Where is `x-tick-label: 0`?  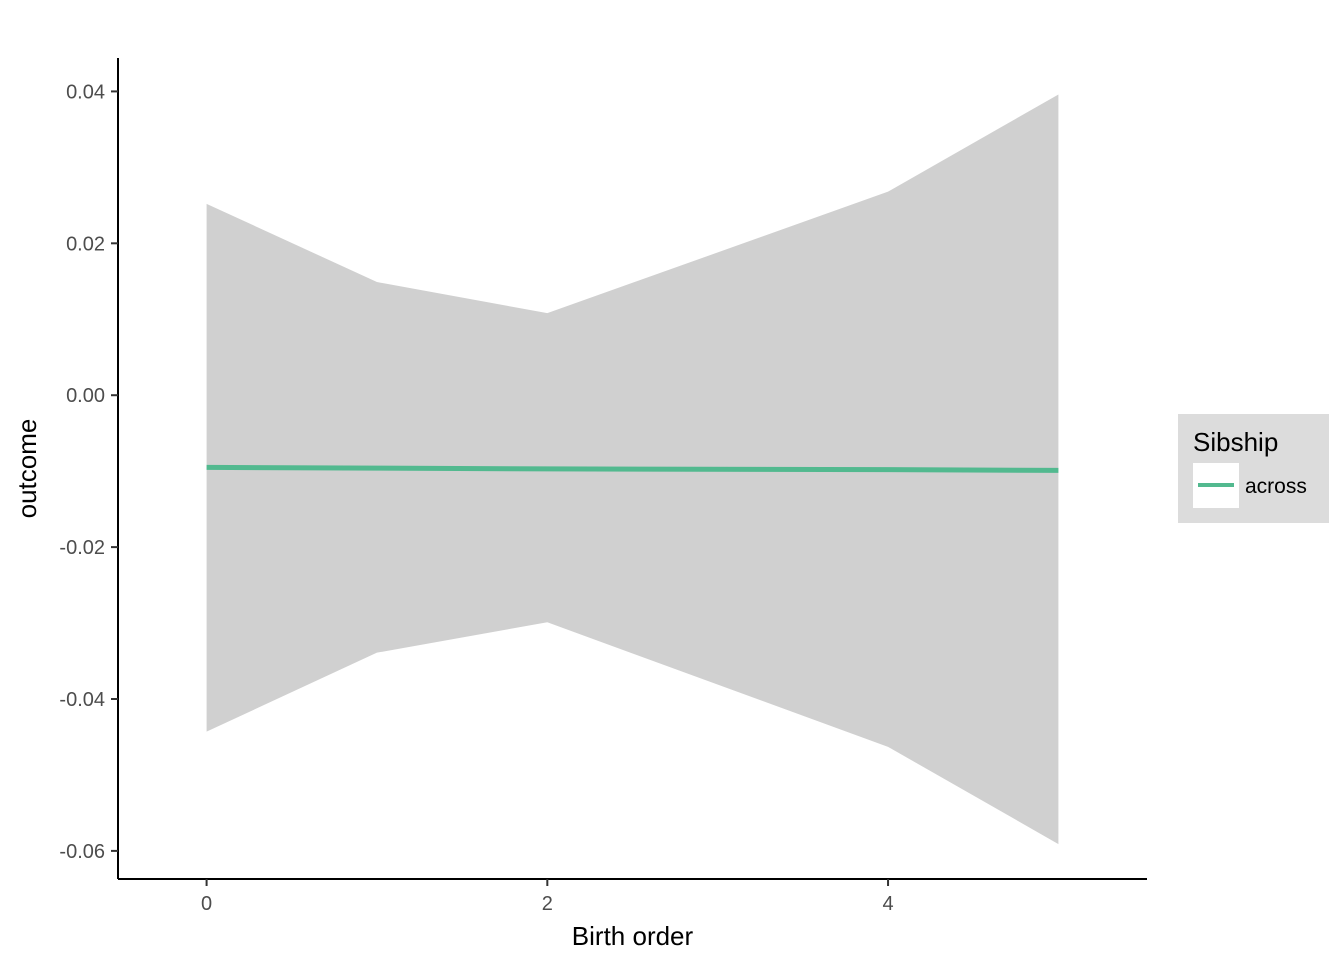
x-tick-label: 0 is located at coordinates (206, 904).